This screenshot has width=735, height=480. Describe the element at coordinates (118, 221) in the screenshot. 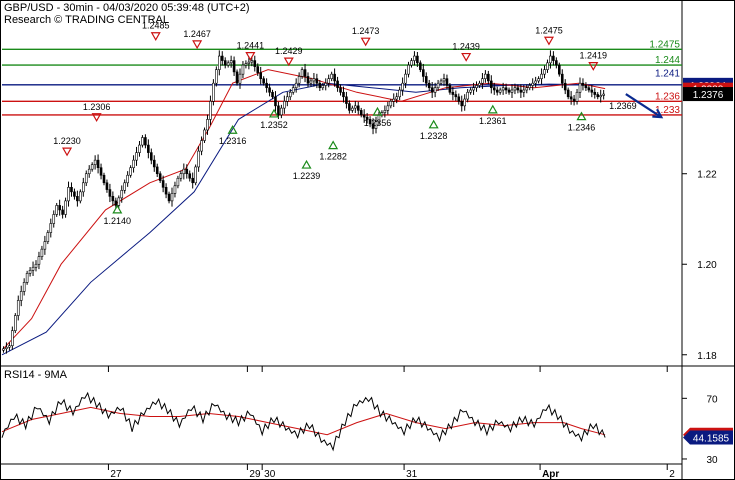

I see `annotation-label: 1.2140` at that location.